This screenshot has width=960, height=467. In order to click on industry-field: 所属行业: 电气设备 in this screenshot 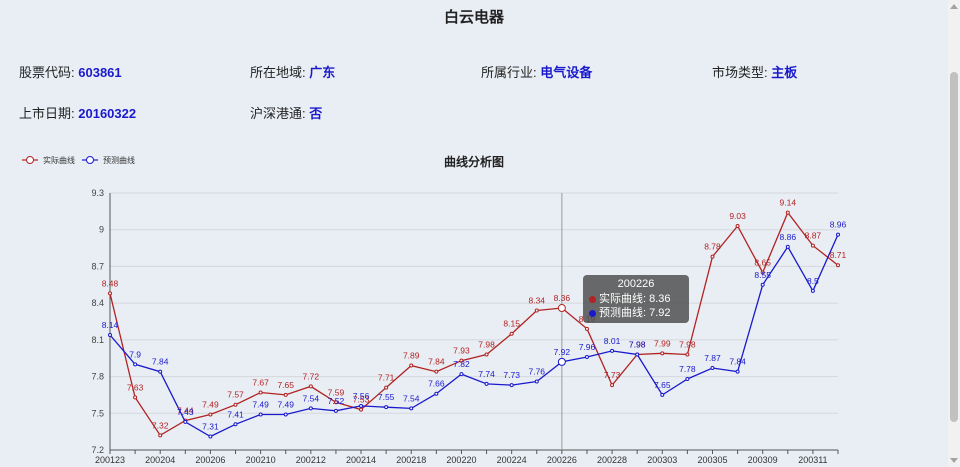, I will do `click(536, 71)`.